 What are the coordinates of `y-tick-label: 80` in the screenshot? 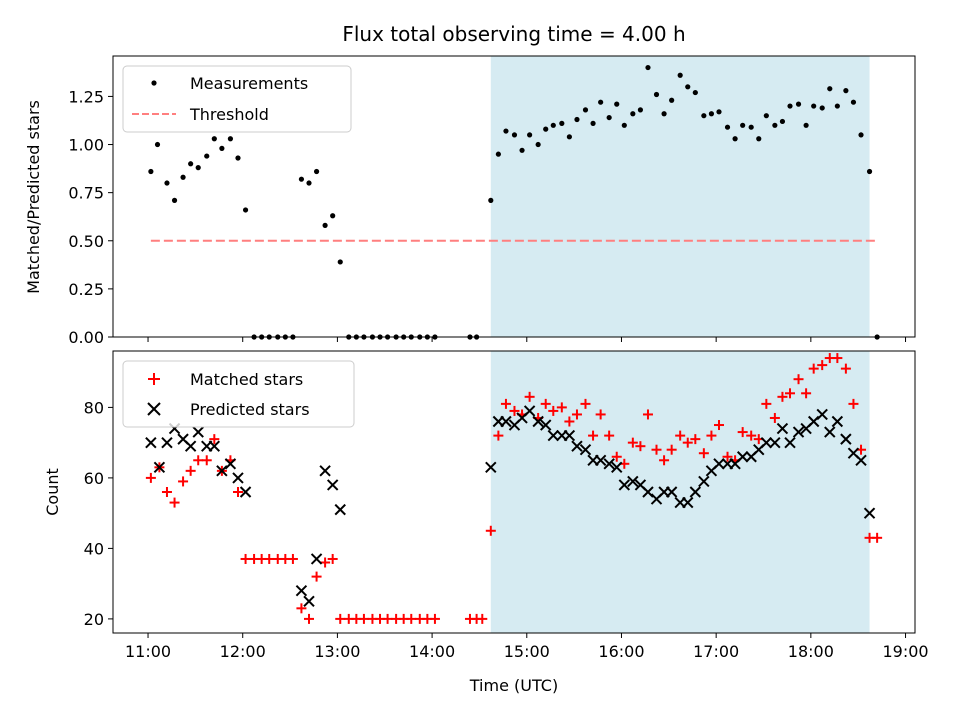 It's located at (94, 407).